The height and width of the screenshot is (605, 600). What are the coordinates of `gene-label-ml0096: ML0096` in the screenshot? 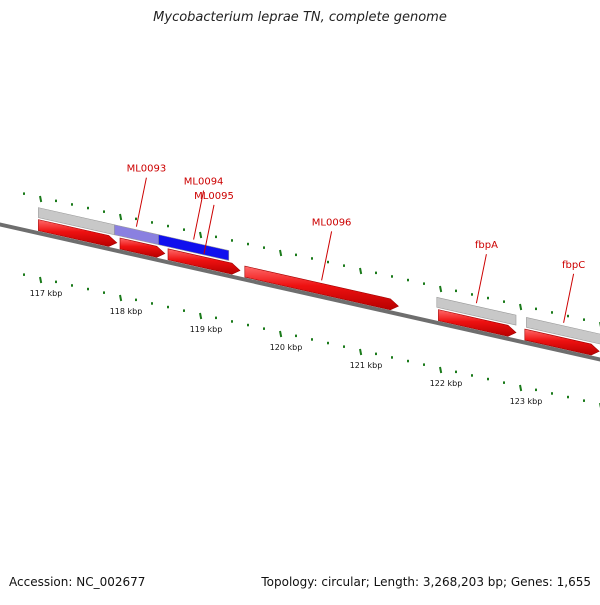 It's located at (332, 222).